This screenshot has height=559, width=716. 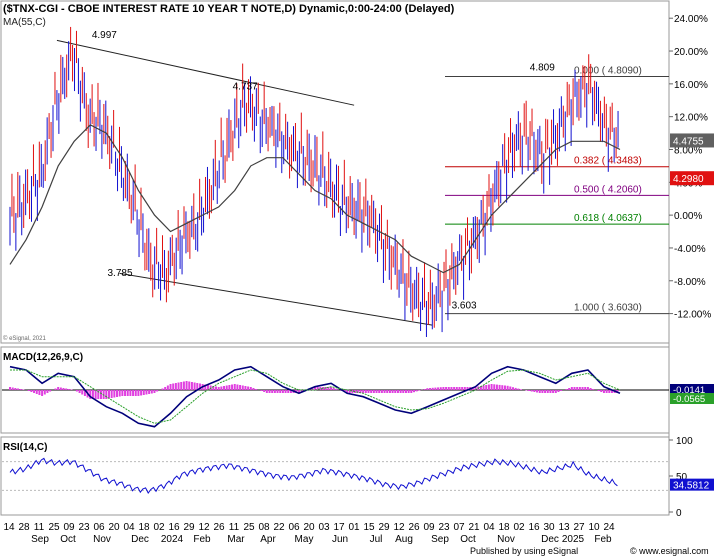 I want to click on fib-level-label: 1.000 ( 3.6030), so click(x=608, y=308).